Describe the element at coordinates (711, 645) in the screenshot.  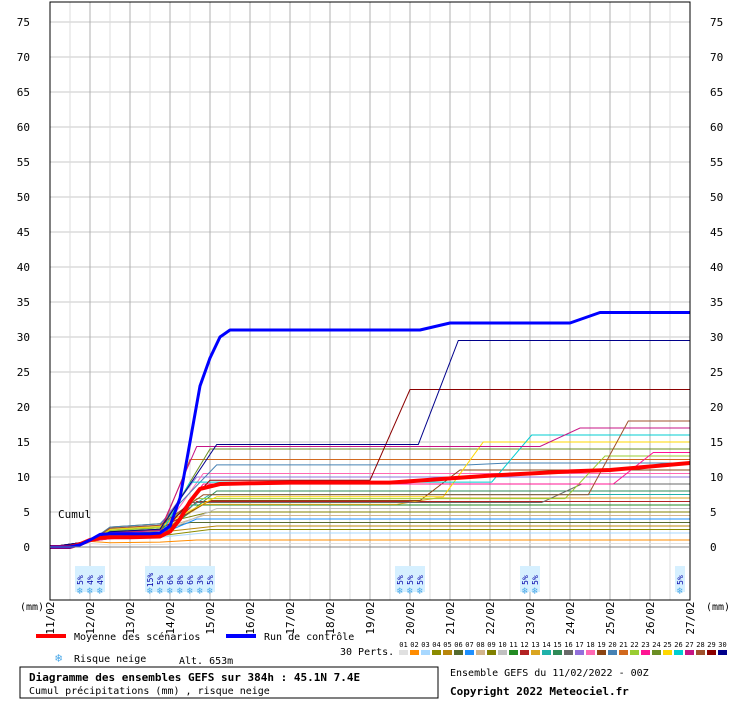
I see `pert-number: 29` at that location.